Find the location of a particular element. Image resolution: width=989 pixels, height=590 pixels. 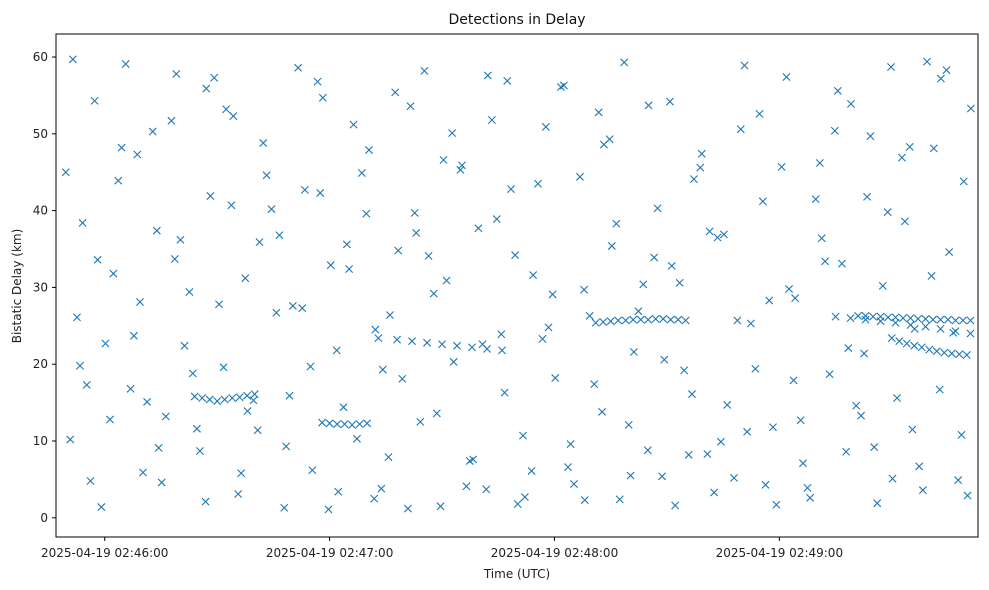

y-tick-label: 0 is located at coordinates (44, 518).